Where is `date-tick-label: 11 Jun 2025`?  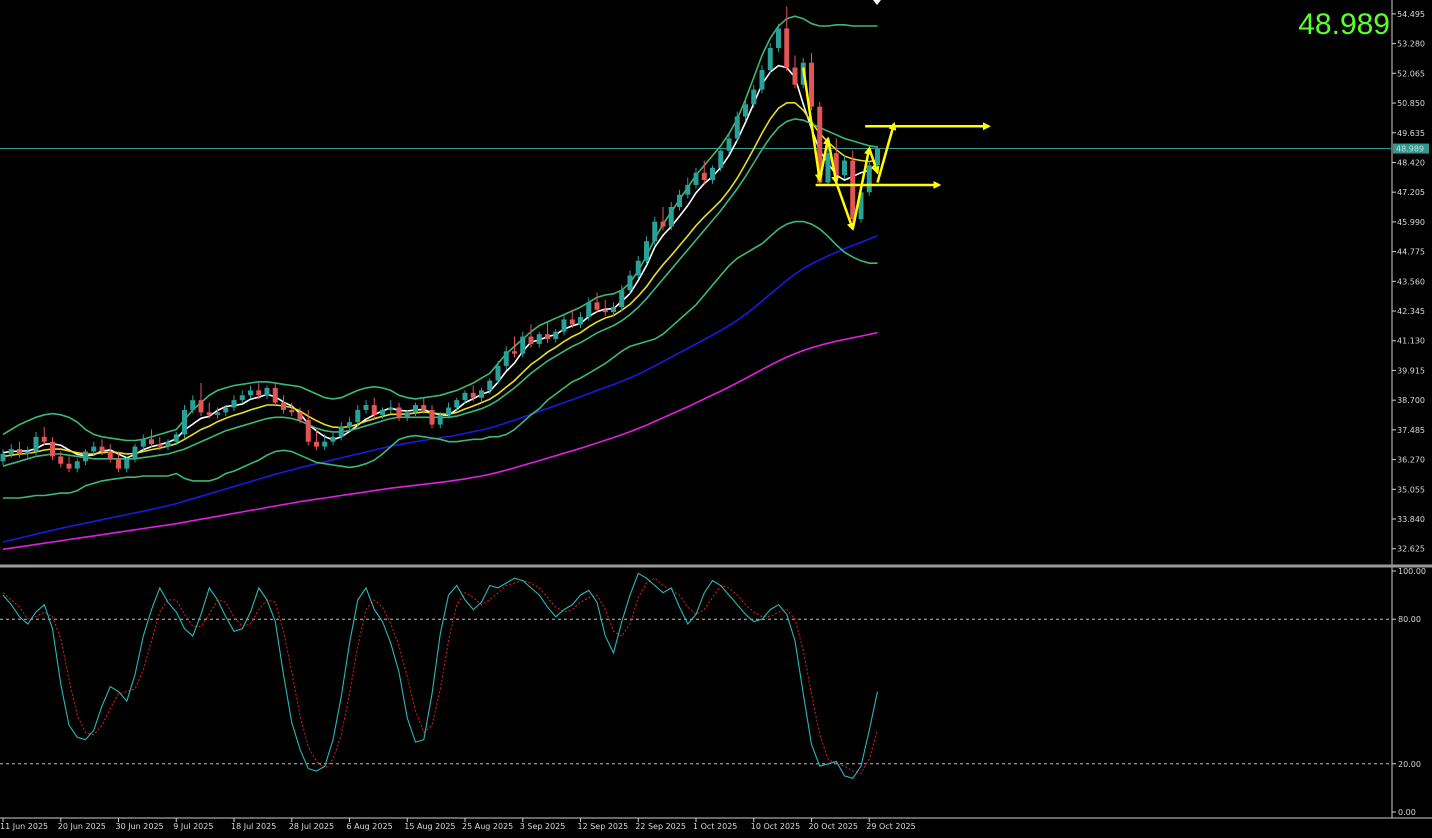
date-tick-label: 11 Jun 2025 is located at coordinates (24, 826).